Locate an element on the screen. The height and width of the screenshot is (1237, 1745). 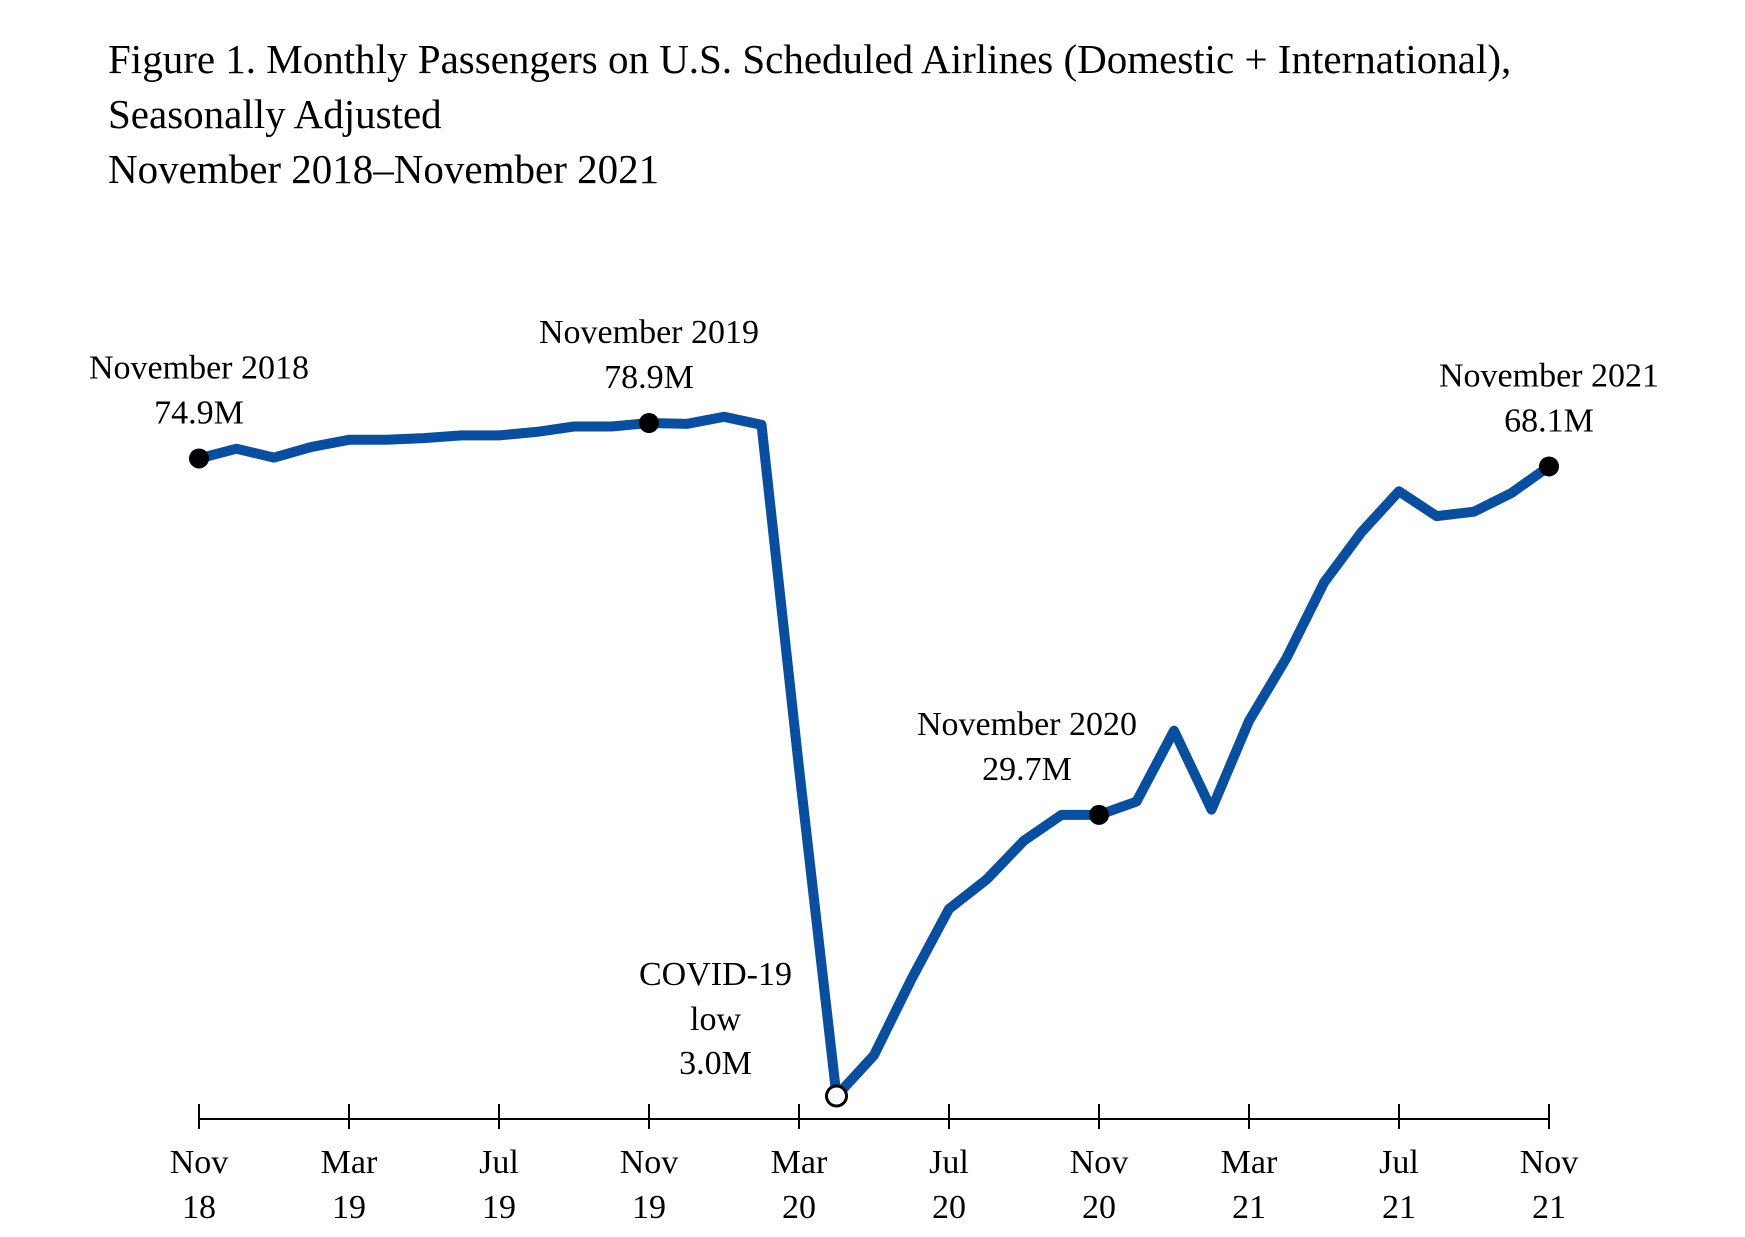
annotation-label: November 2021 is located at coordinates (1549, 375).